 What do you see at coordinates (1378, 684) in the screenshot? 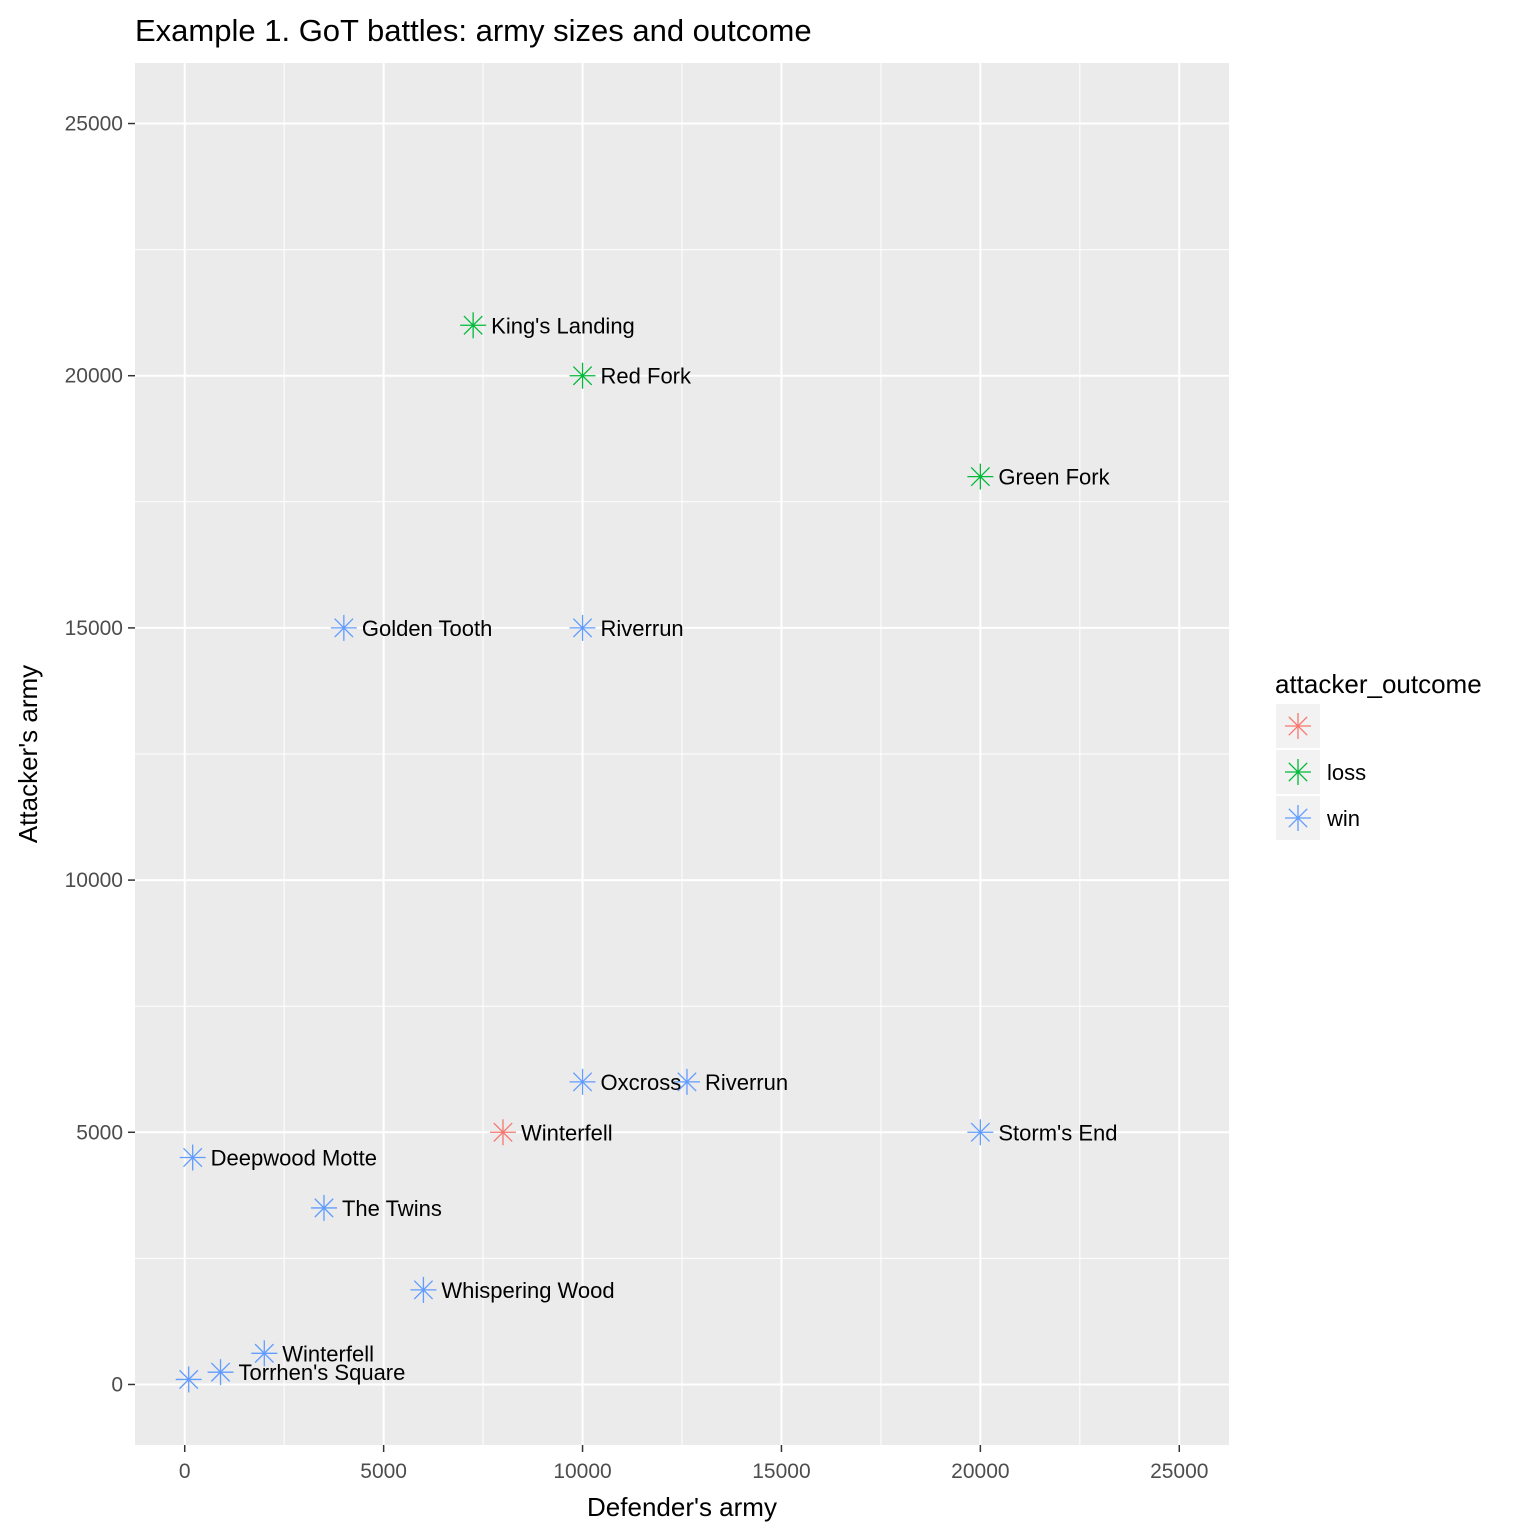
I see `legend-title: attacker_outcome` at bounding box center [1378, 684].